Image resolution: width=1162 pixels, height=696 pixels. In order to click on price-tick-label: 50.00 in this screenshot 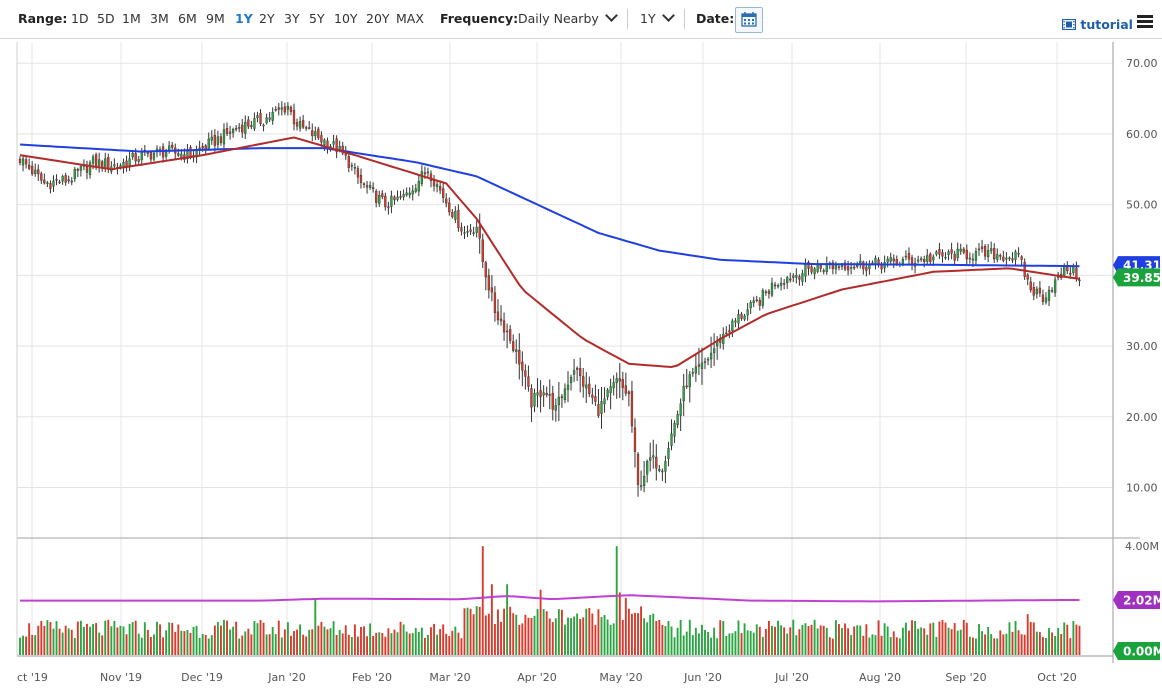, I will do `click(1142, 205)`.